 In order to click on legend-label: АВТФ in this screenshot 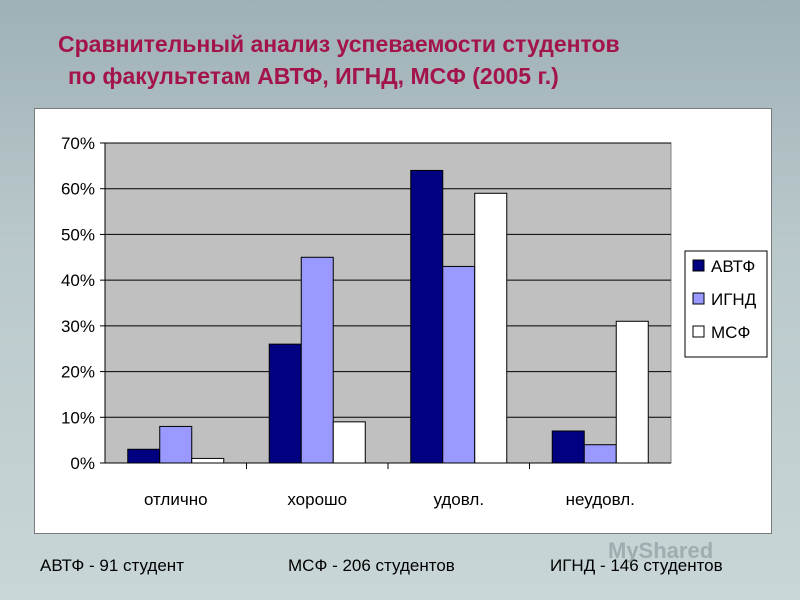, I will do `click(733, 266)`.